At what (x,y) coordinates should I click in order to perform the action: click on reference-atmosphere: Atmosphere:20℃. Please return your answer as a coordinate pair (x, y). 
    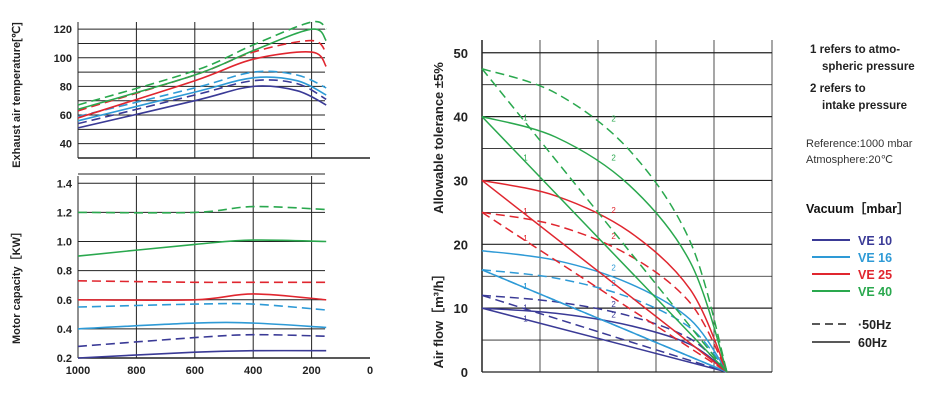
    Looking at the image, I should click on (849, 160).